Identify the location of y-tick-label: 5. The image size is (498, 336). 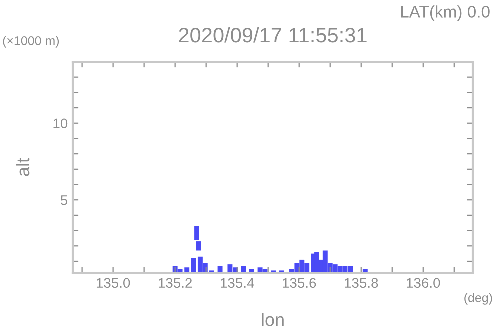
(64, 201).